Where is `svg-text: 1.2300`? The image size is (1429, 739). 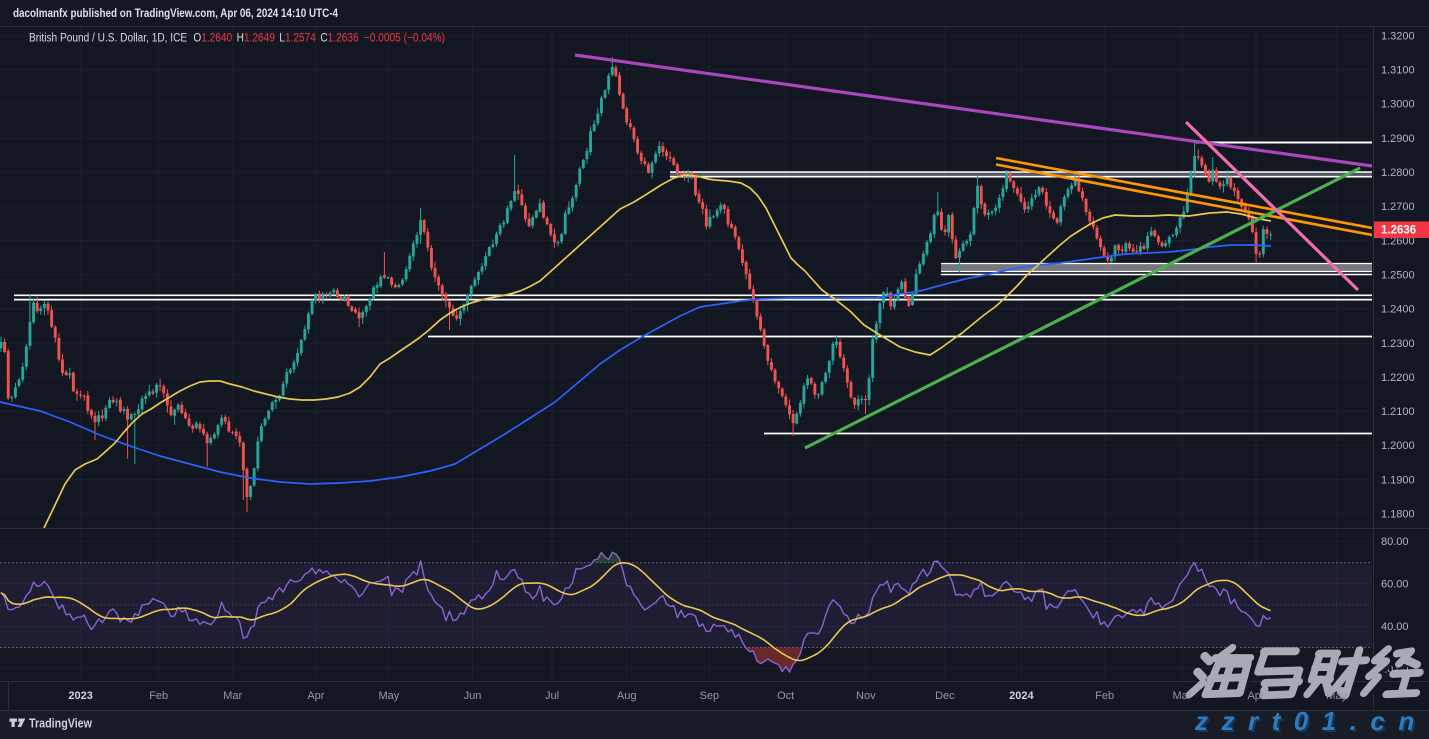
svg-text: 1.2300 is located at coordinates (1398, 344).